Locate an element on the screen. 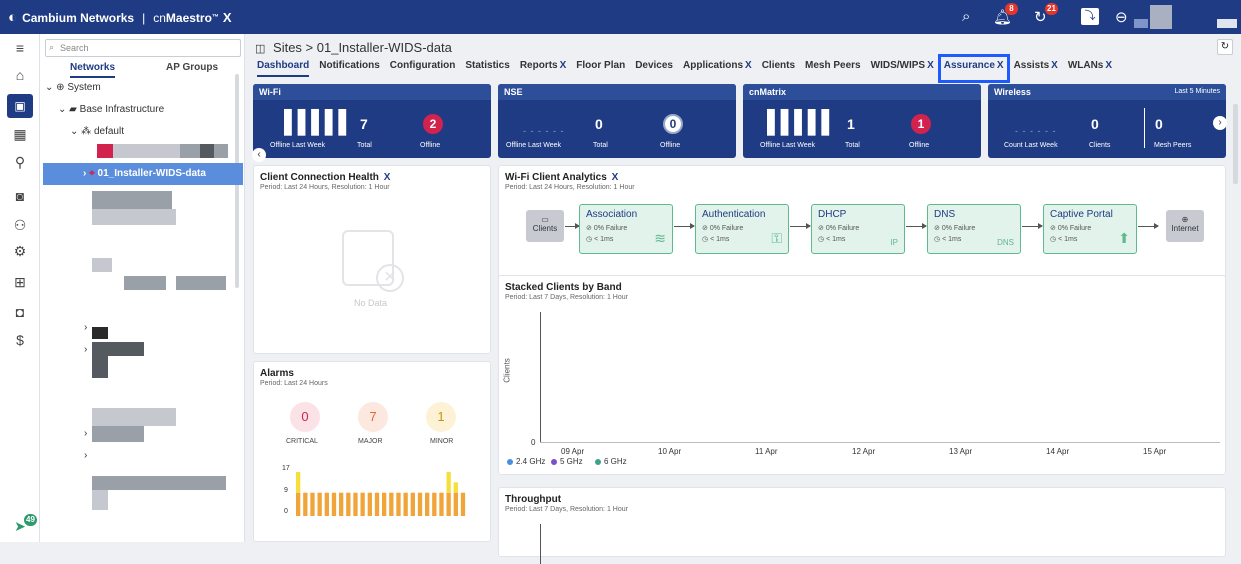 The image size is (1241, 564). tab-label: Notifications is located at coordinates (349, 65).